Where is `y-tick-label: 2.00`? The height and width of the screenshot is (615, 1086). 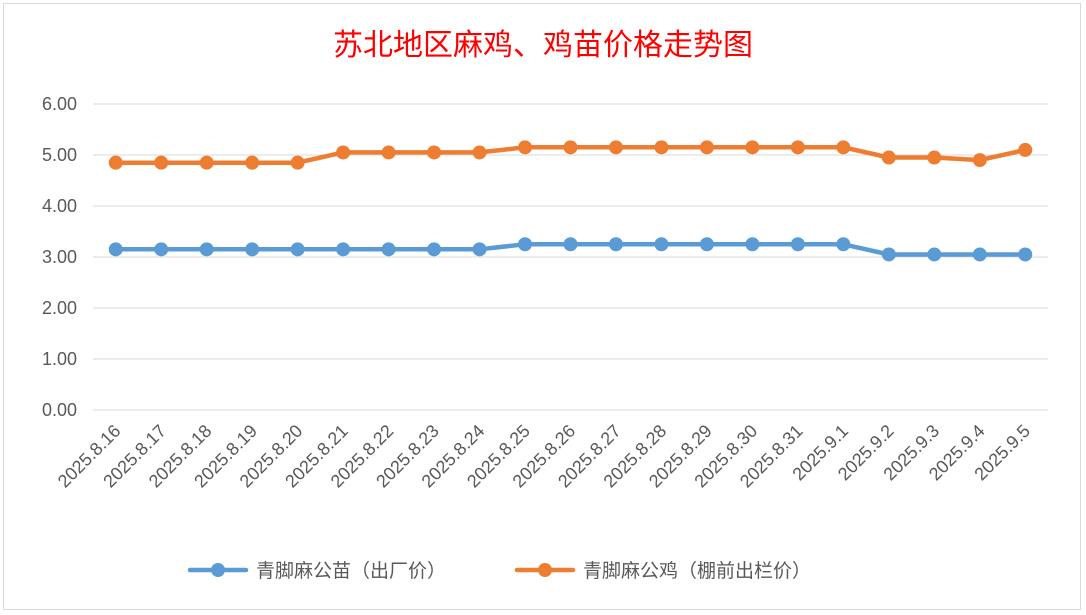 y-tick-label: 2.00 is located at coordinates (59, 308).